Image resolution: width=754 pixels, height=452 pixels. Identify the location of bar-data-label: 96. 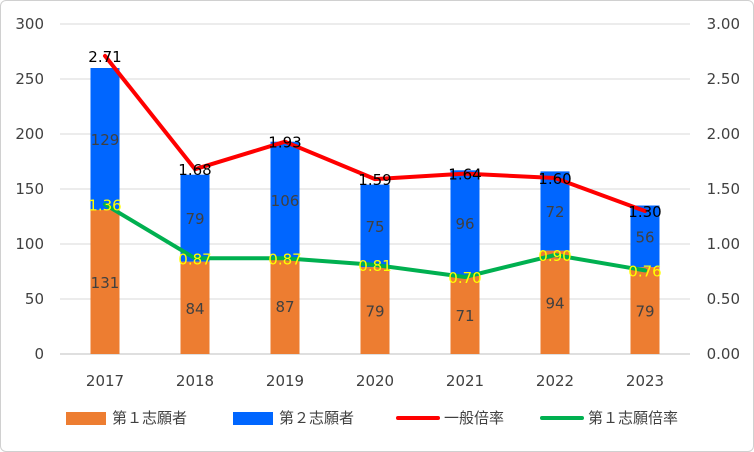
(464, 224).